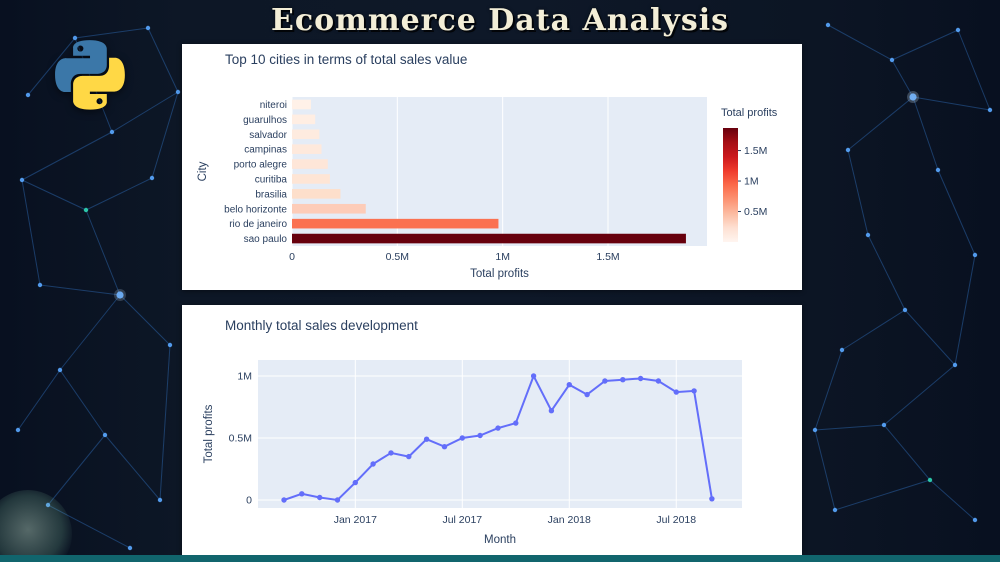 This screenshot has width=1000, height=562. Describe the element at coordinates (321, 325) in the screenshot. I see `line-chart-title: Monthly total sales development` at that location.